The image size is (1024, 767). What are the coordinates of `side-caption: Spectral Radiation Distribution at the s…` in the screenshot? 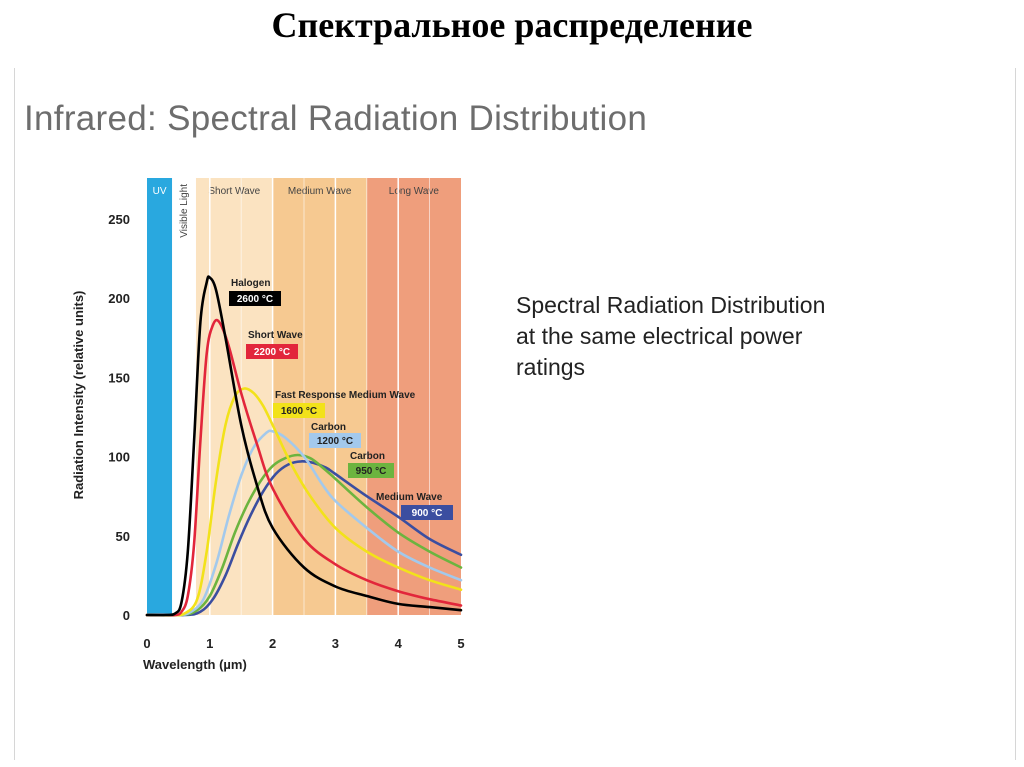 It's located at (726, 336).